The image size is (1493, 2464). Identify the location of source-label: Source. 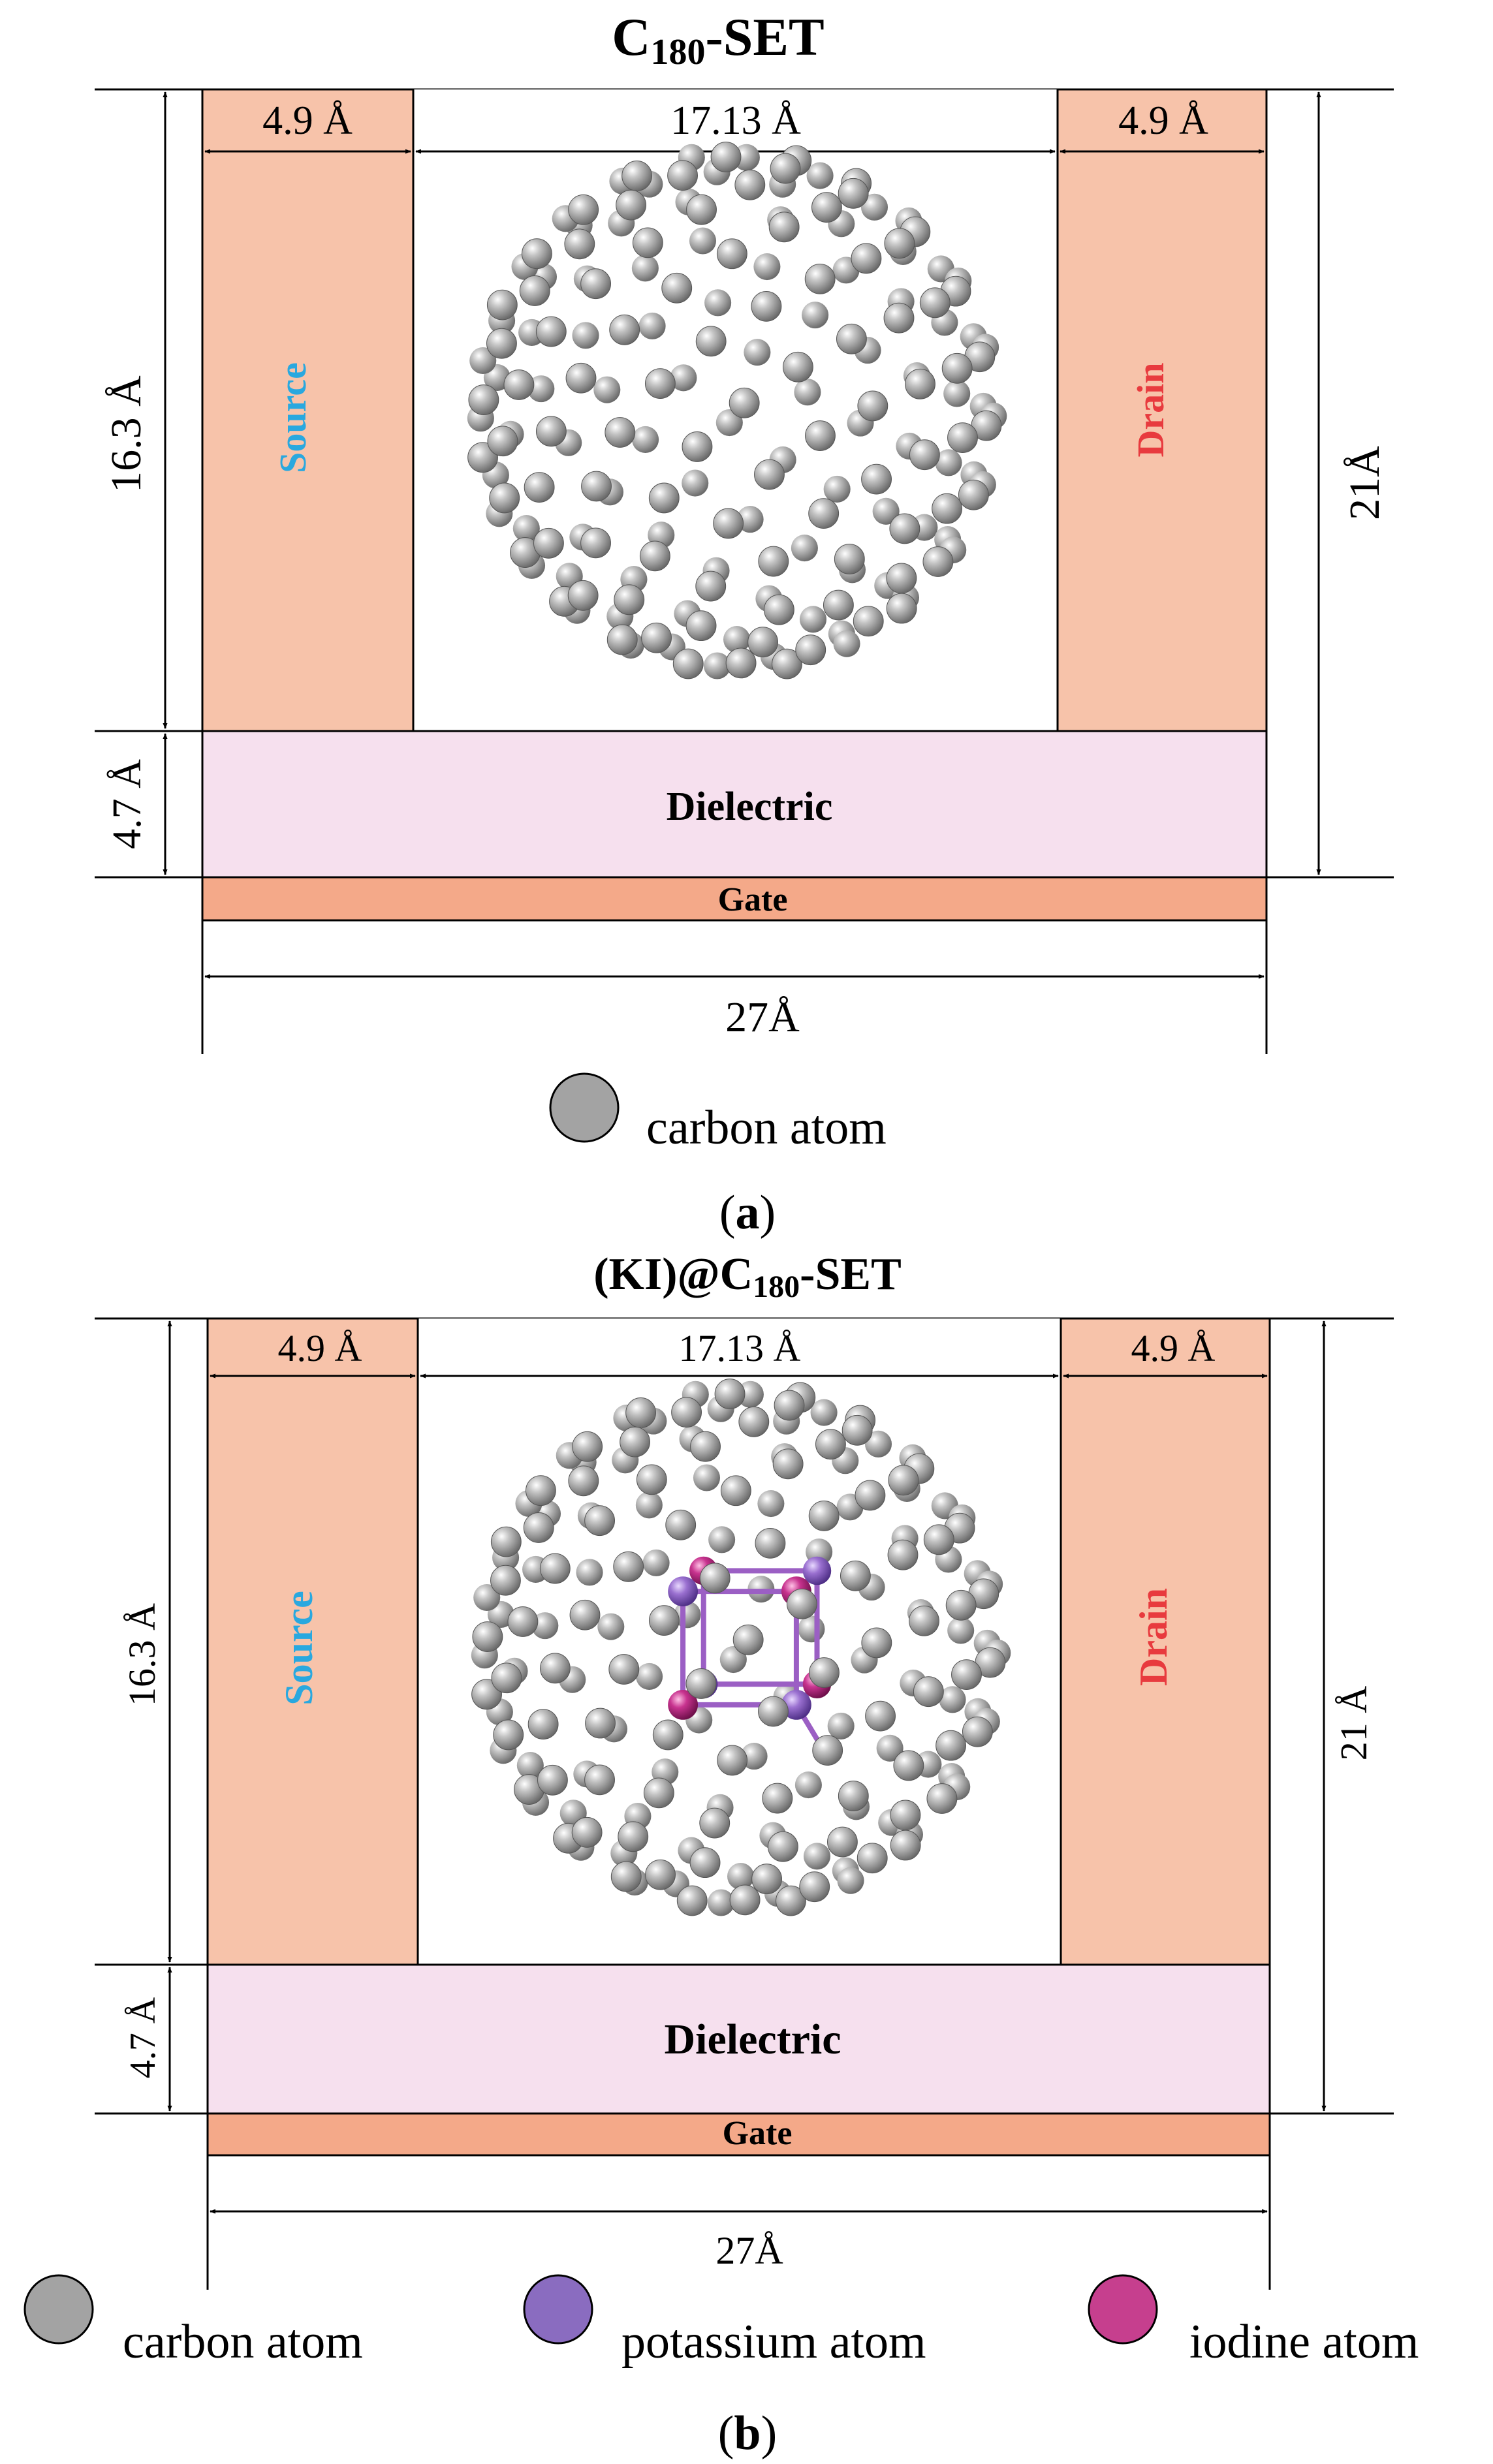
(299, 1648).